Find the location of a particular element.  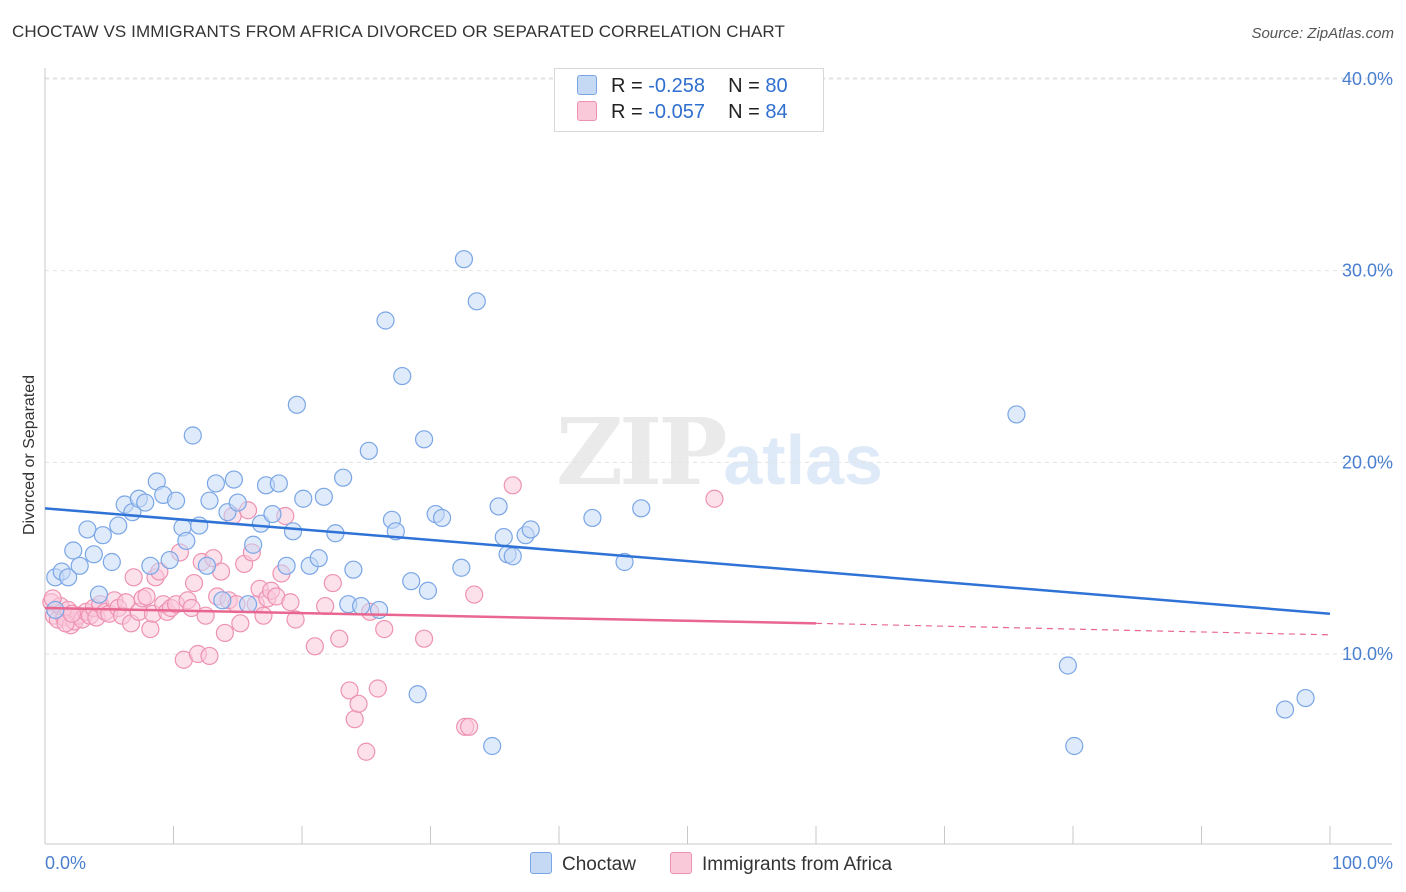

choctaw-trend-line is located at coordinates (687, 561).